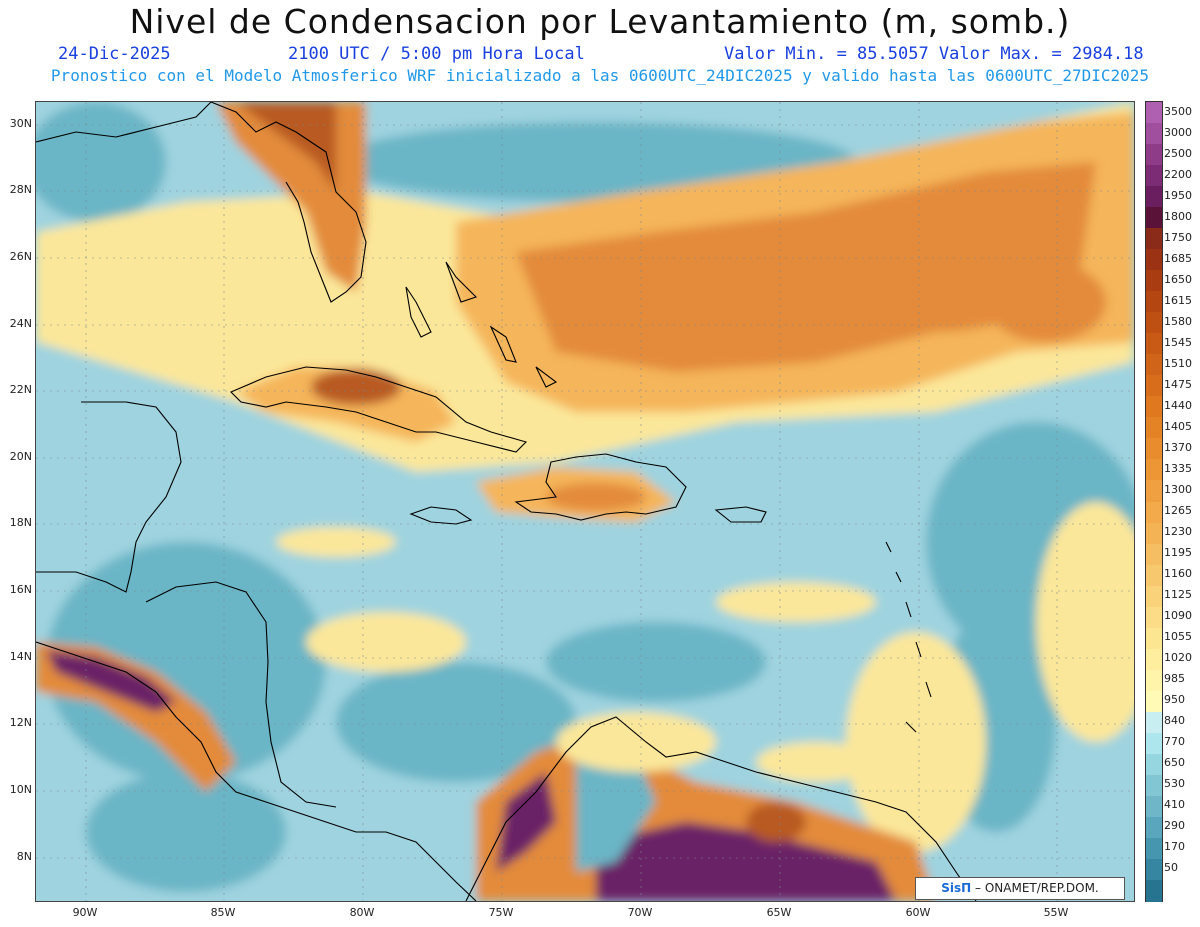 Image resolution: width=1200 pixels, height=927 pixels. Describe the element at coordinates (1178, 510) in the screenshot. I see `colorbar-label: 1265` at that location.